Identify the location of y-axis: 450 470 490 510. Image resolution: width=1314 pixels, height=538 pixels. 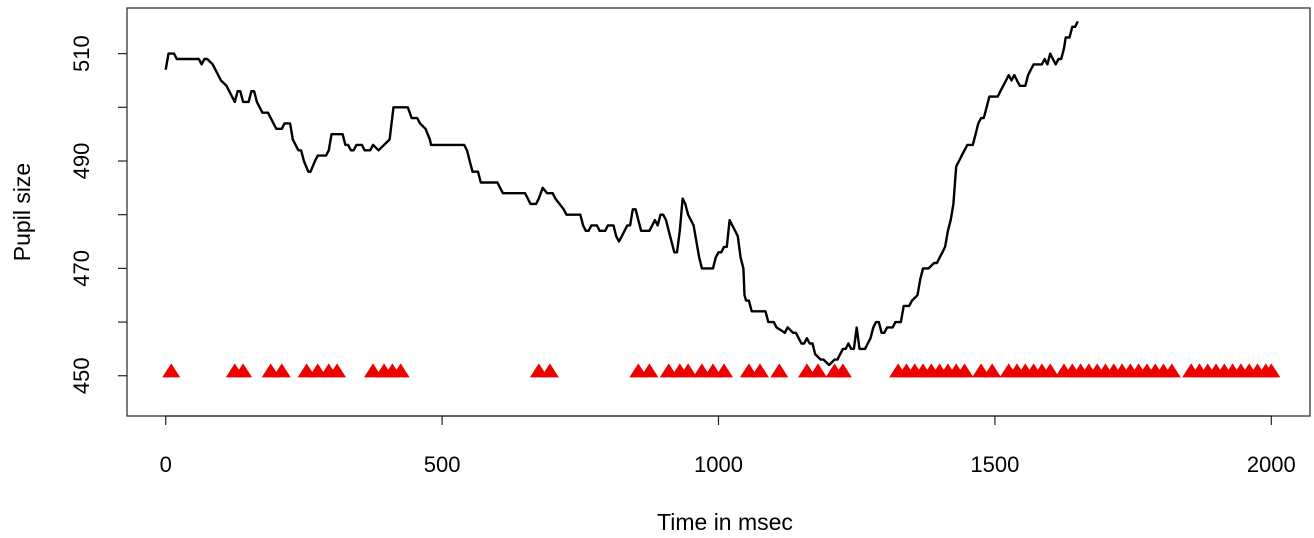
(98, 214).